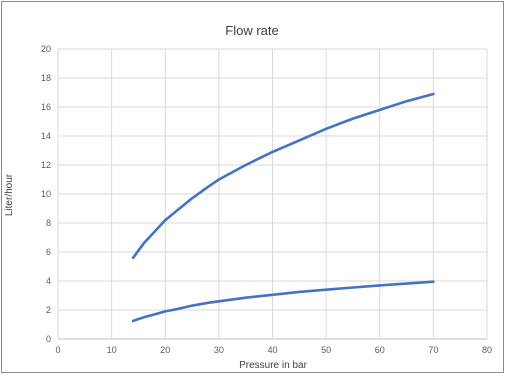 This screenshot has width=507, height=376. What do you see at coordinates (112, 350) in the screenshot?
I see `x-tick-label: 10` at bounding box center [112, 350].